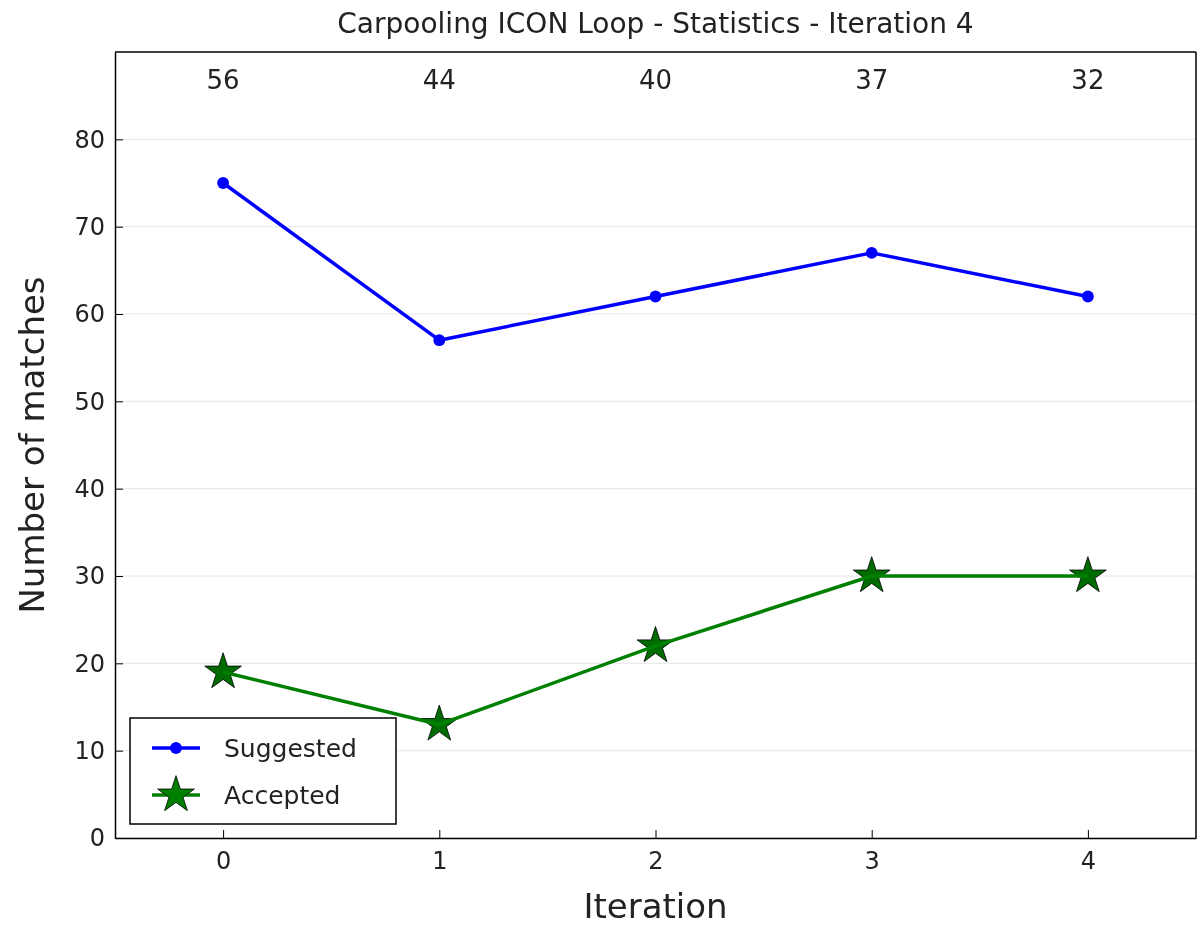 The width and height of the screenshot is (1198, 927). I want to click on x-tick-label: 0, so click(223, 861).